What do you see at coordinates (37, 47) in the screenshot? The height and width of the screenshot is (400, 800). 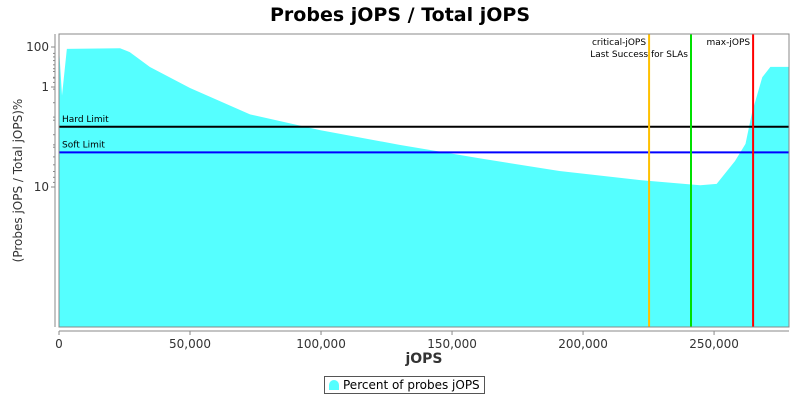 I see `y-tick-label: 100` at bounding box center [37, 47].